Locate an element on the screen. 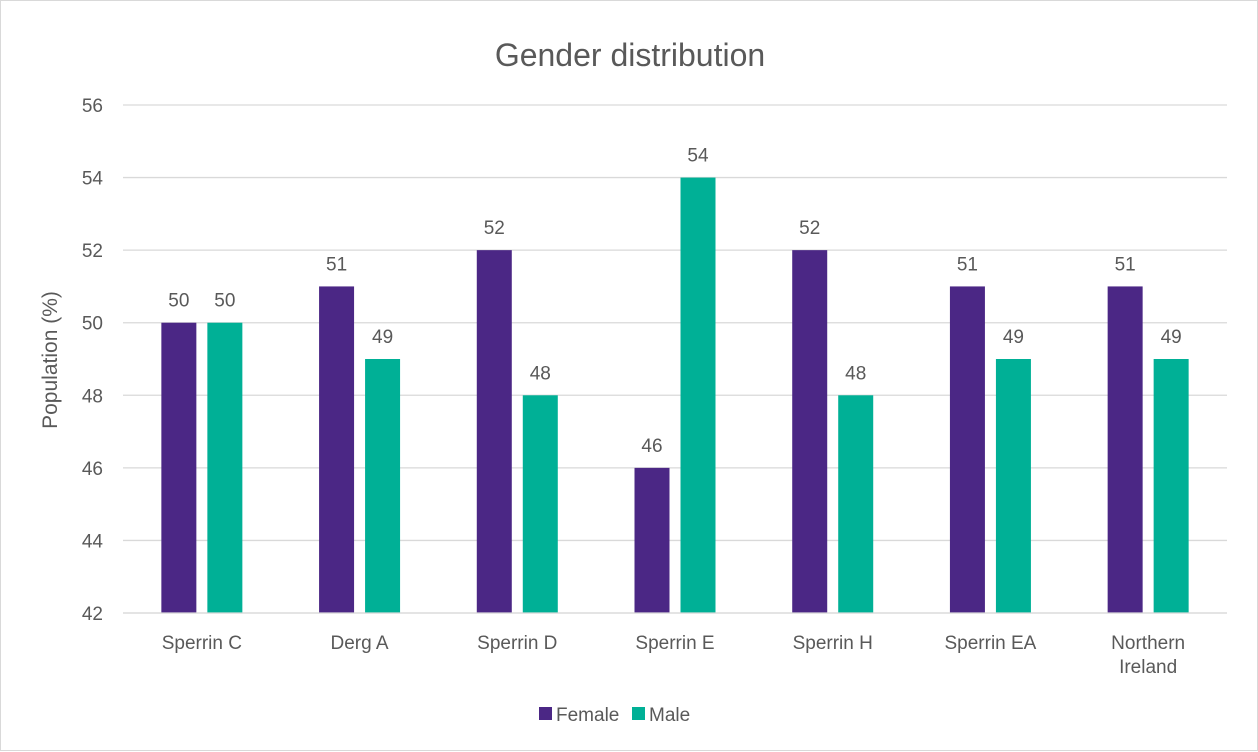  legend-label-male: Male is located at coordinates (669, 715).